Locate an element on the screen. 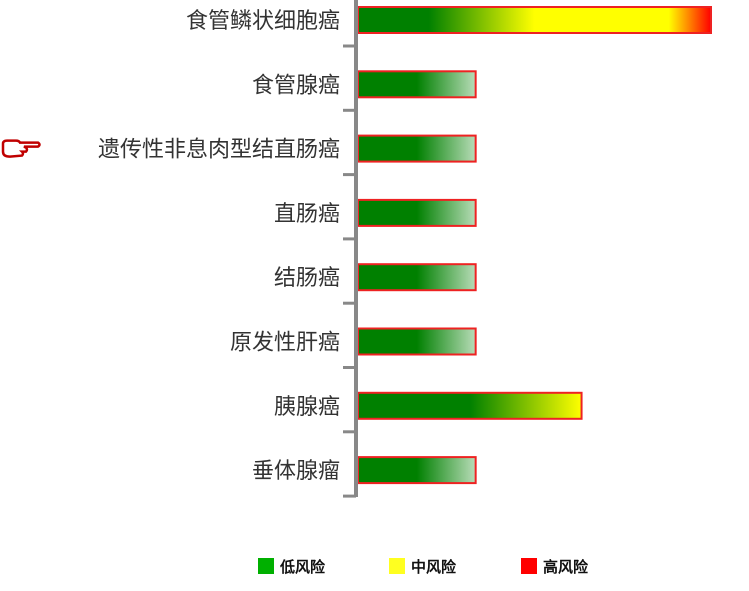 This screenshot has width=749, height=591. category-label: 原发性肝癌 is located at coordinates (285, 343).